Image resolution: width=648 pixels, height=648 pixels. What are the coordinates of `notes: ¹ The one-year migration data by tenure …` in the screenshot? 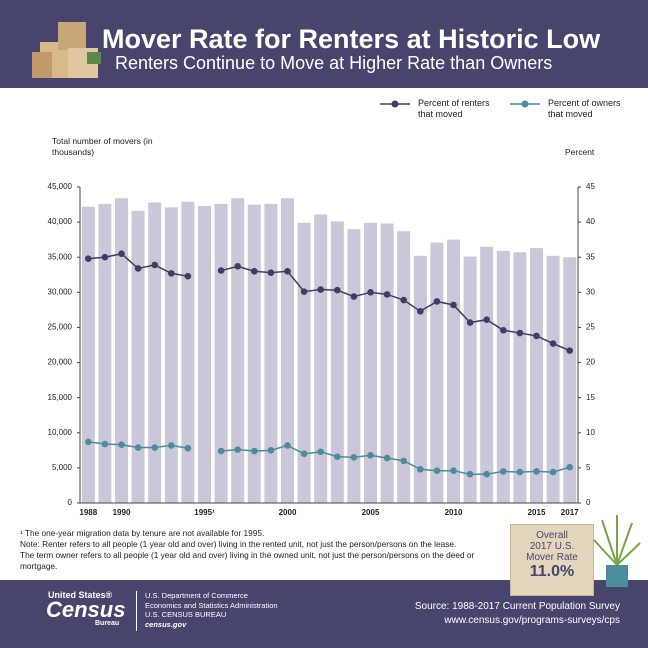 It's located at (260, 550).